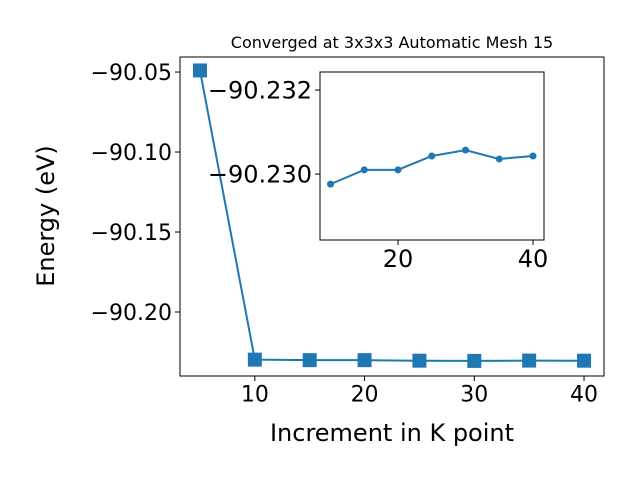 The image size is (640, 480). What do you see at coordinates (46, 216) in the screenshot?
I see `y-axis-label: Energy (eV)` at bounding box center [46, 216].